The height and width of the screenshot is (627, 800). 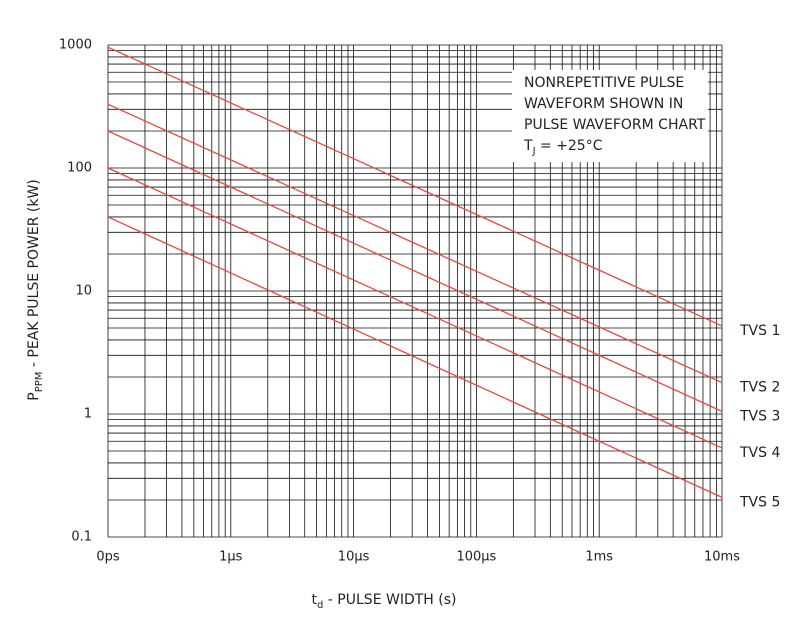 What do you see at coordinates (88, 414) in the screenshot?
I see `y-tick-label: 1` at bounding box center [88, 414].